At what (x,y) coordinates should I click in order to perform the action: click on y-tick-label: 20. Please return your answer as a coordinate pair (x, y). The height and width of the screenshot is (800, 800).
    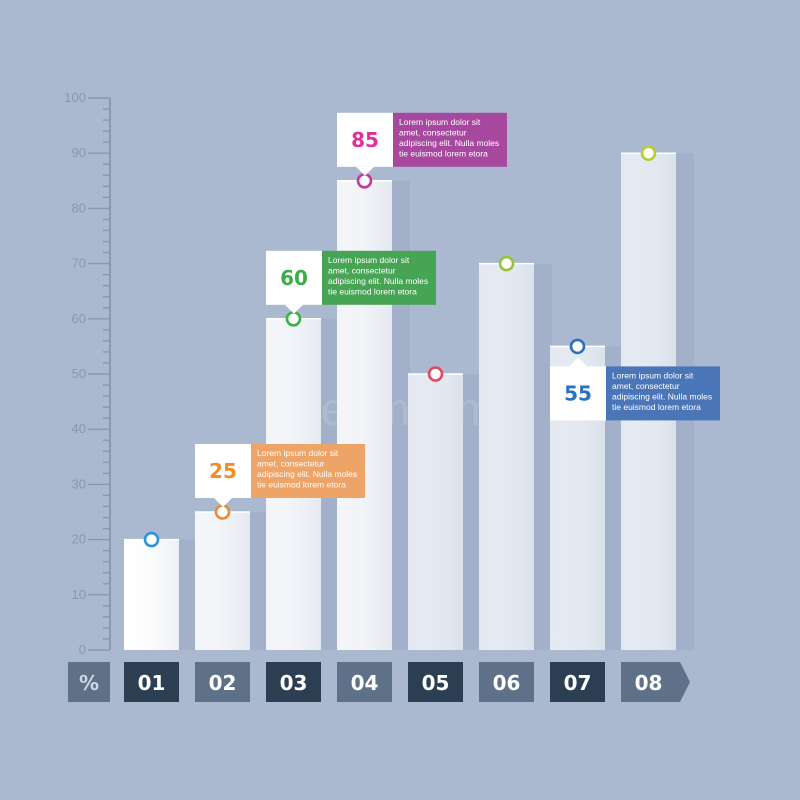
    Looking at the image, I should click on (79, 539).